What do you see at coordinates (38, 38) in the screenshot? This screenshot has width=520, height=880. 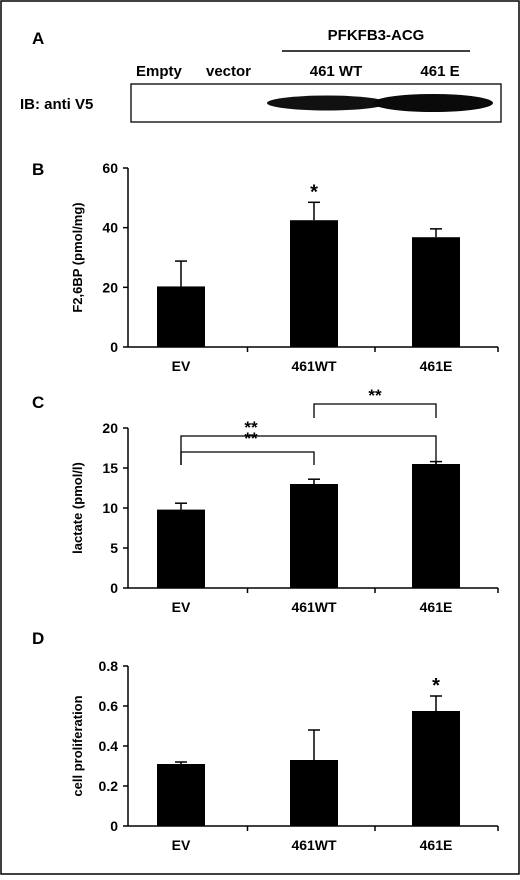 I see `panel-a-letter: A` at bounding box center [38, 38].